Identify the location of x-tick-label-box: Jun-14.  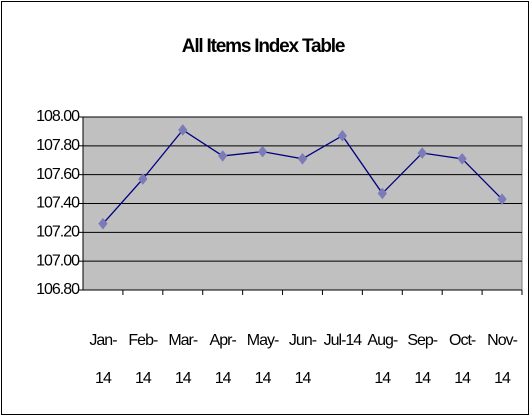
(302, 359).